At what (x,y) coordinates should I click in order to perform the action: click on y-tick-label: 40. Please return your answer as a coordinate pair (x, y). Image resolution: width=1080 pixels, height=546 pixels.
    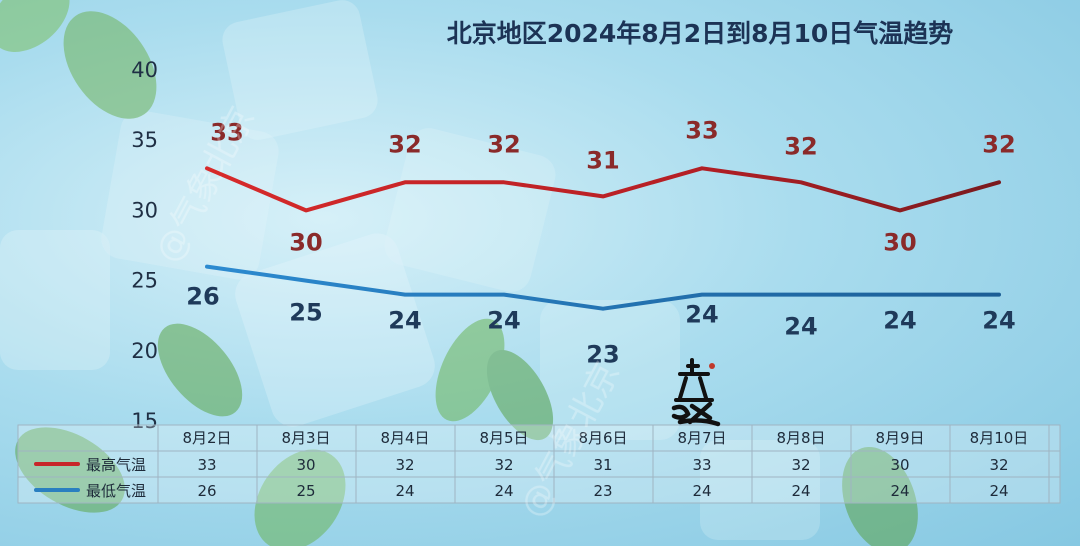
    Looking at the image, I should click on (144, 70).